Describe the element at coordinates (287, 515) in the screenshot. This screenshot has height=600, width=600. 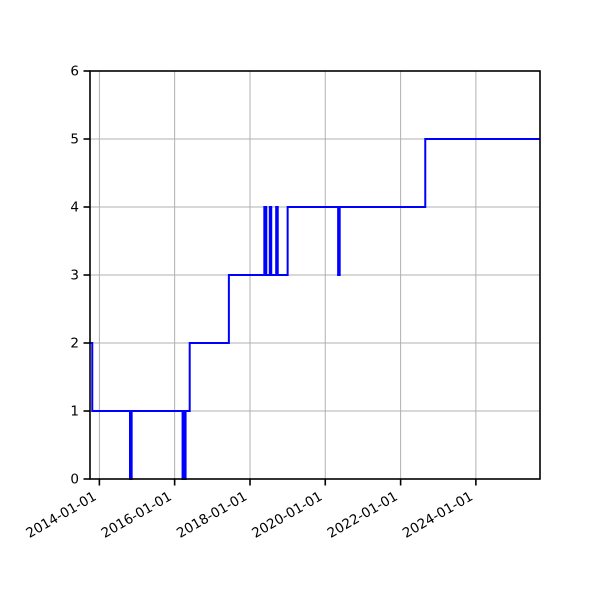
I see `x-tick-label: 2020-01-01` at that location.